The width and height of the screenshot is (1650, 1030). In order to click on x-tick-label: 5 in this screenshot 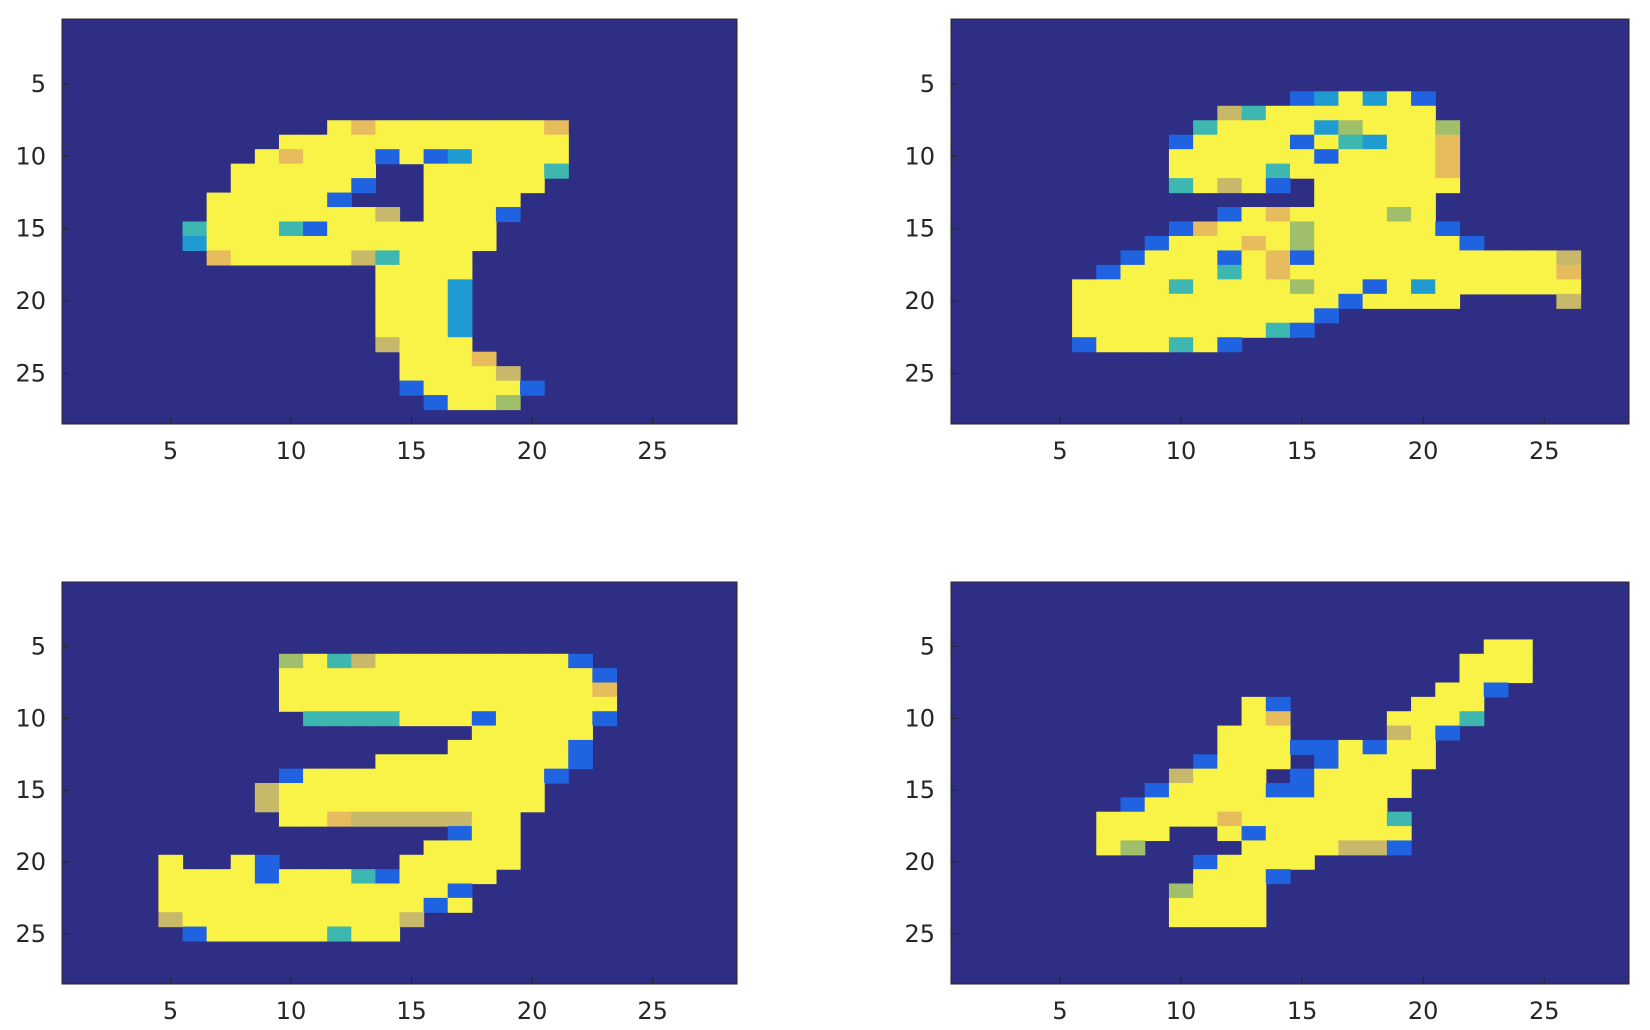, I will do `click(170, 451)`.